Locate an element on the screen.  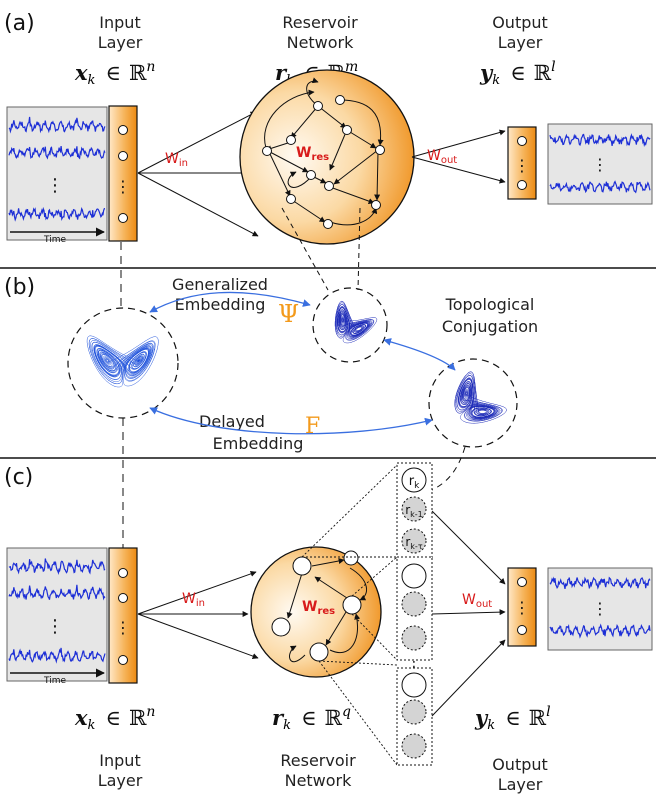
delay-node-label-rk-tau: rk-τ is located at coordinates (413, 543).